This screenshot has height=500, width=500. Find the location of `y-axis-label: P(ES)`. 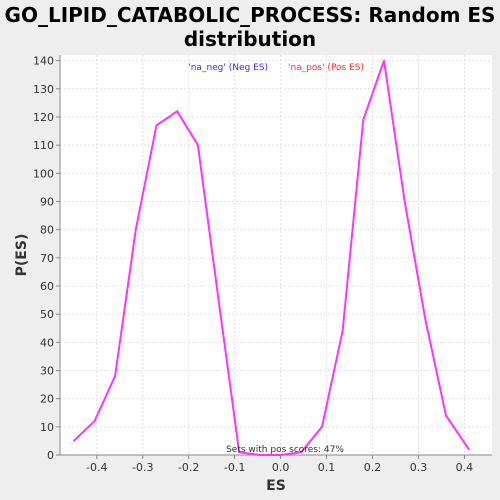

y-axis-label: P(ES) is located at coordinates (22, 255).